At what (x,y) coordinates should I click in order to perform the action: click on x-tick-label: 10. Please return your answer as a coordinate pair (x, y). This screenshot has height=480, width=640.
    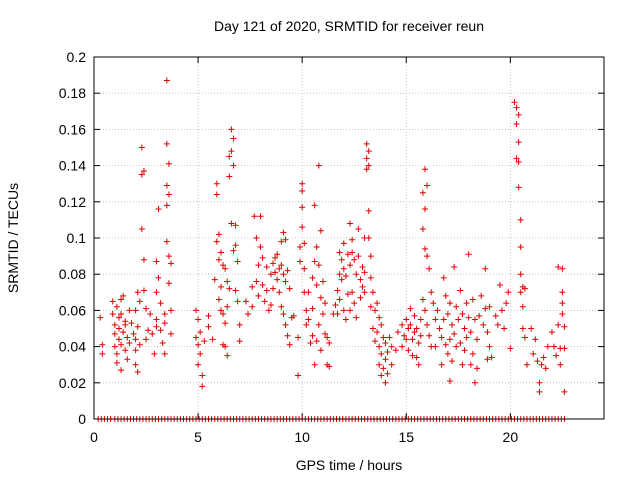
    Looking at the image, I should click on (302, 437).